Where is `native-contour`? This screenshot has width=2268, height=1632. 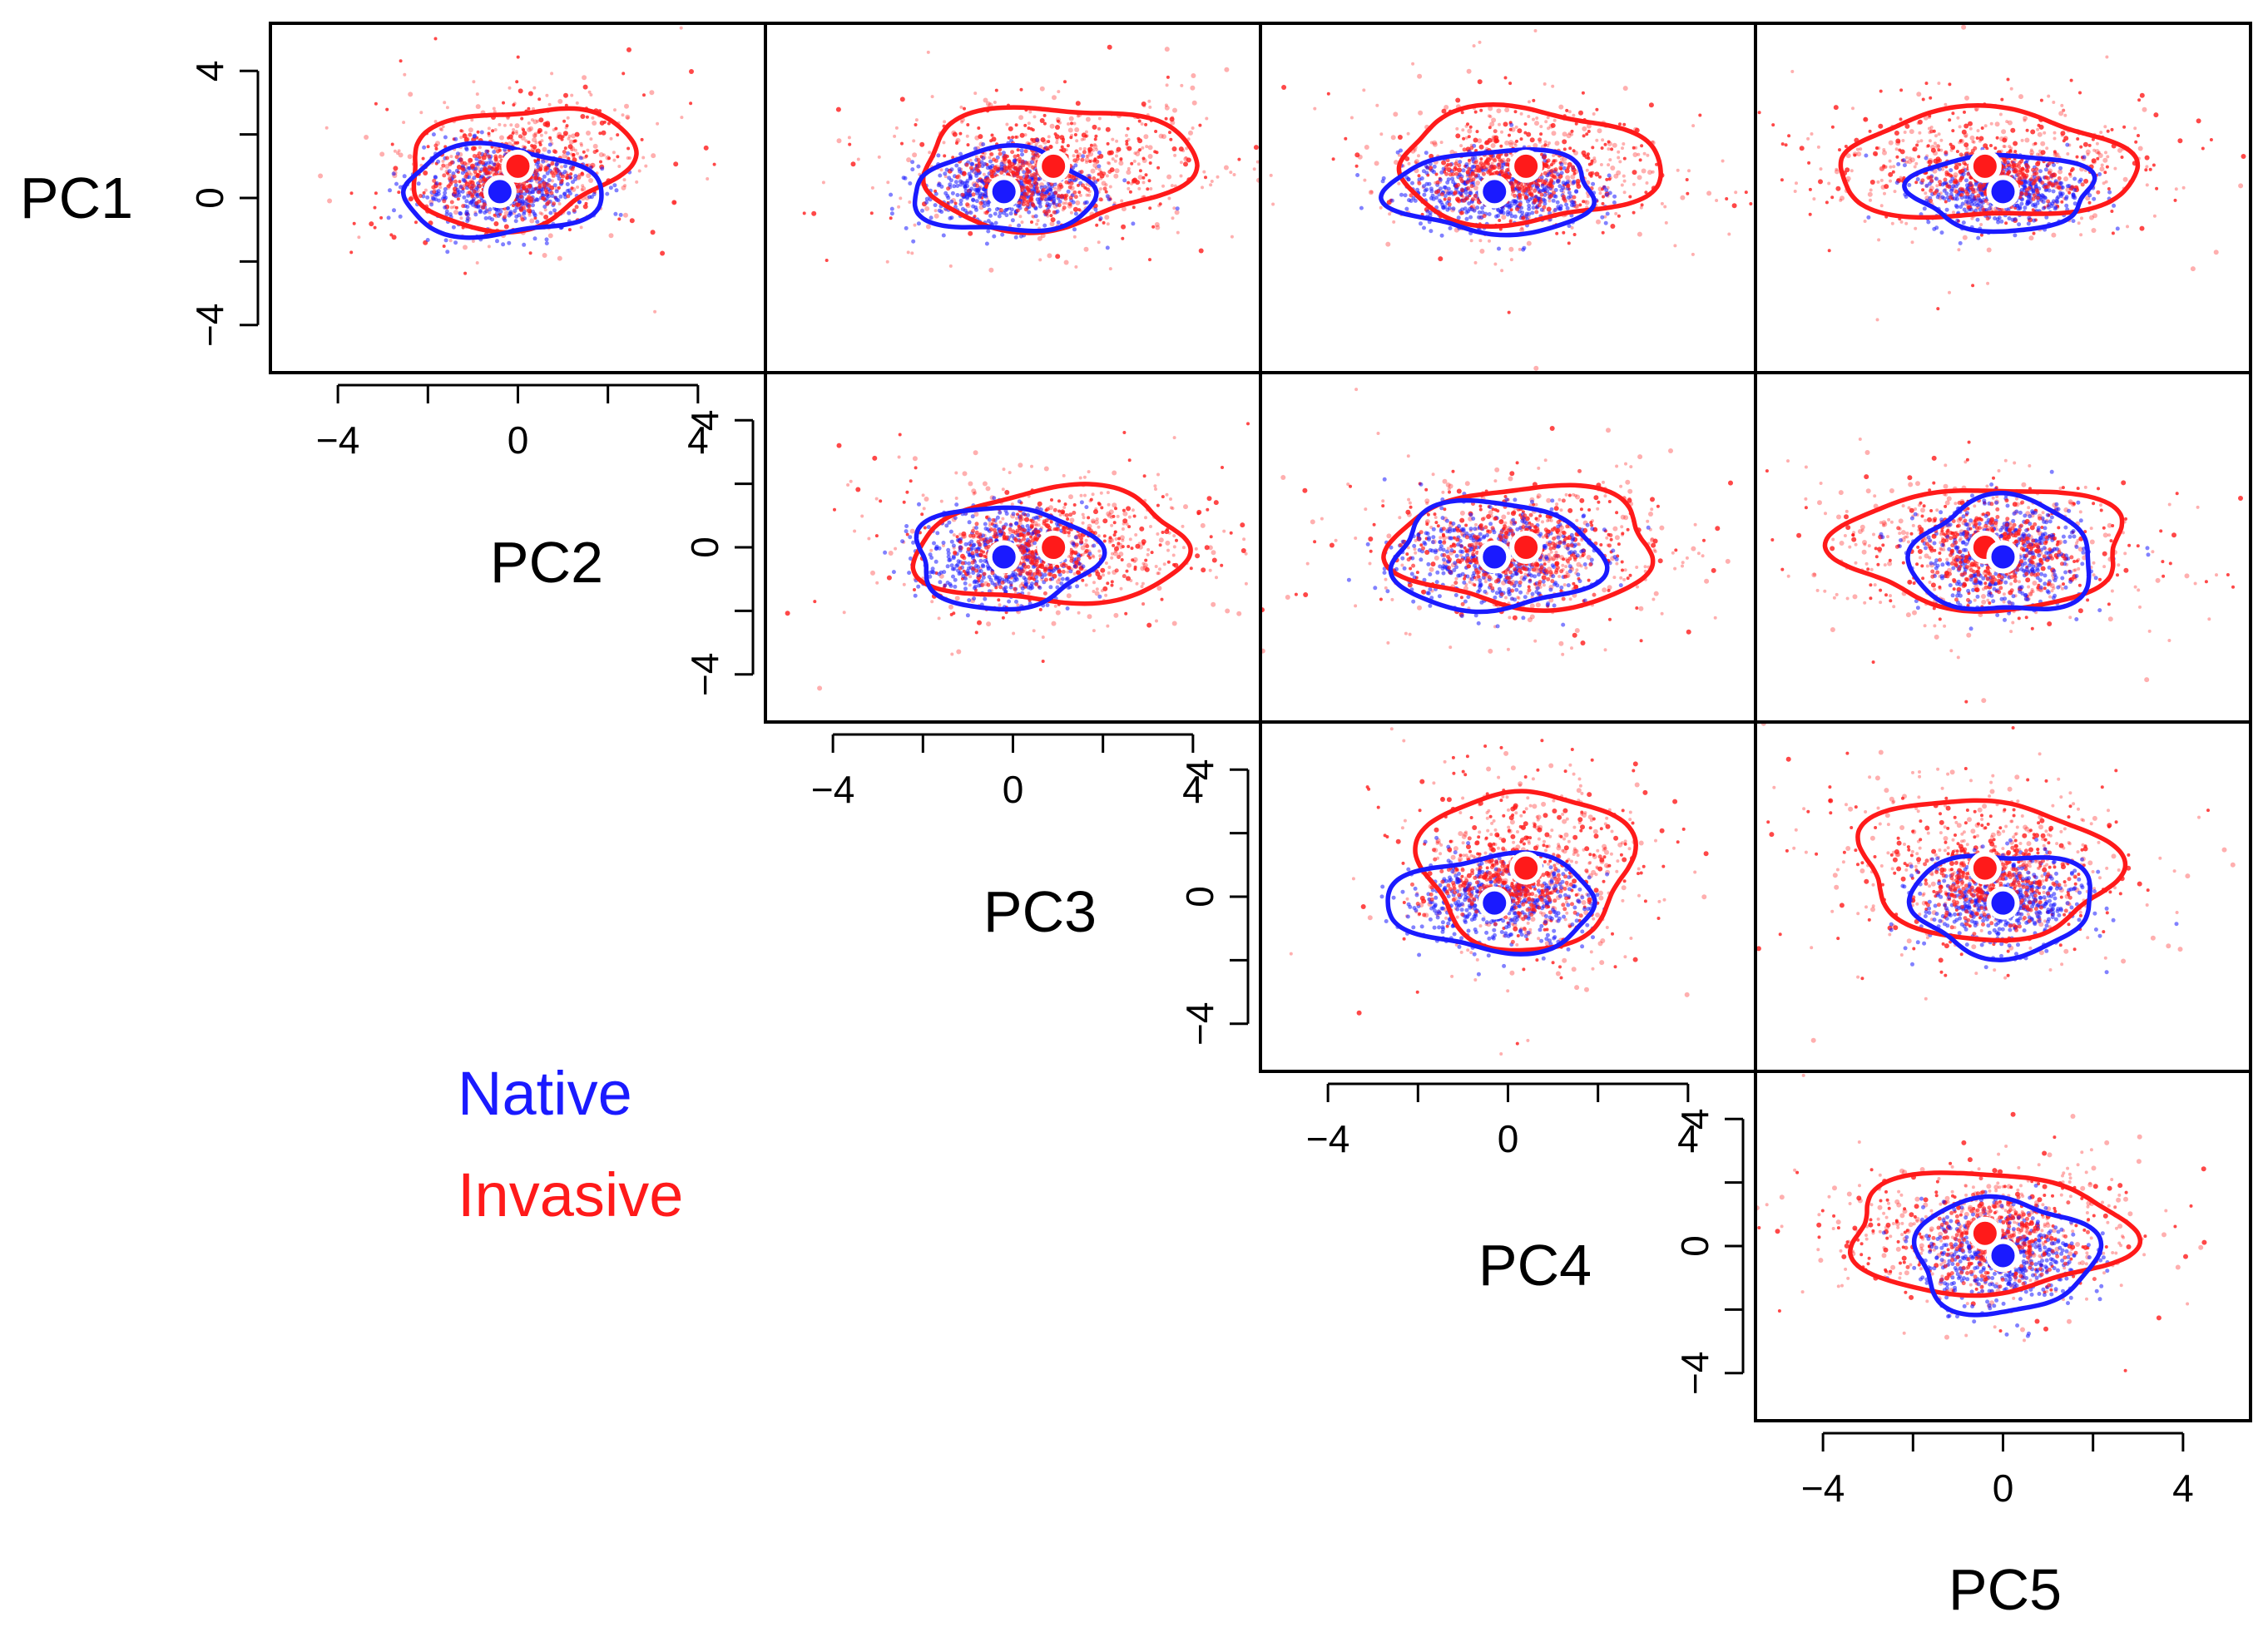
native-contour is located at coordinates (502, 190).